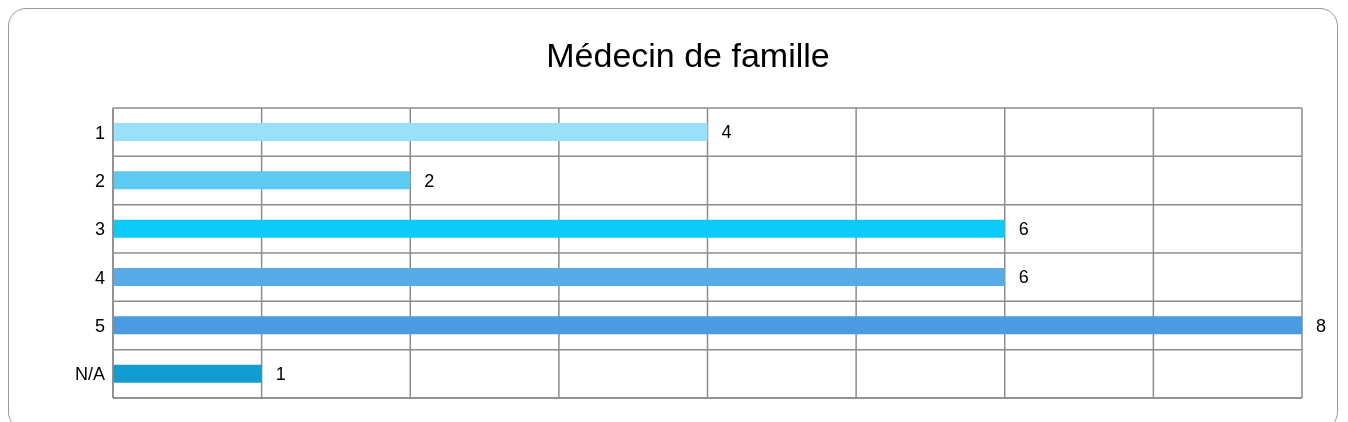 The width and height of the screenshot is (1348, 422). I want to click on chart-title: Médecin de famille, so click(688, 55).